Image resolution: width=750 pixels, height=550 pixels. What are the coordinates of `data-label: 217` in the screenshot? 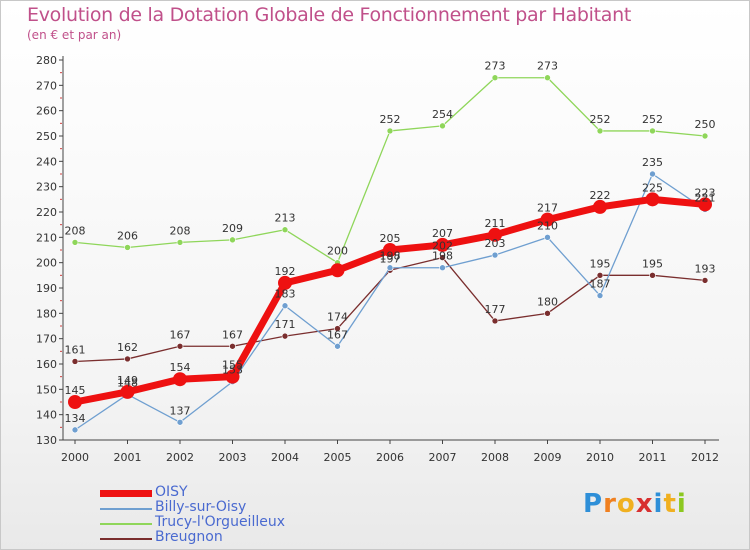 It's located at (547, 208).